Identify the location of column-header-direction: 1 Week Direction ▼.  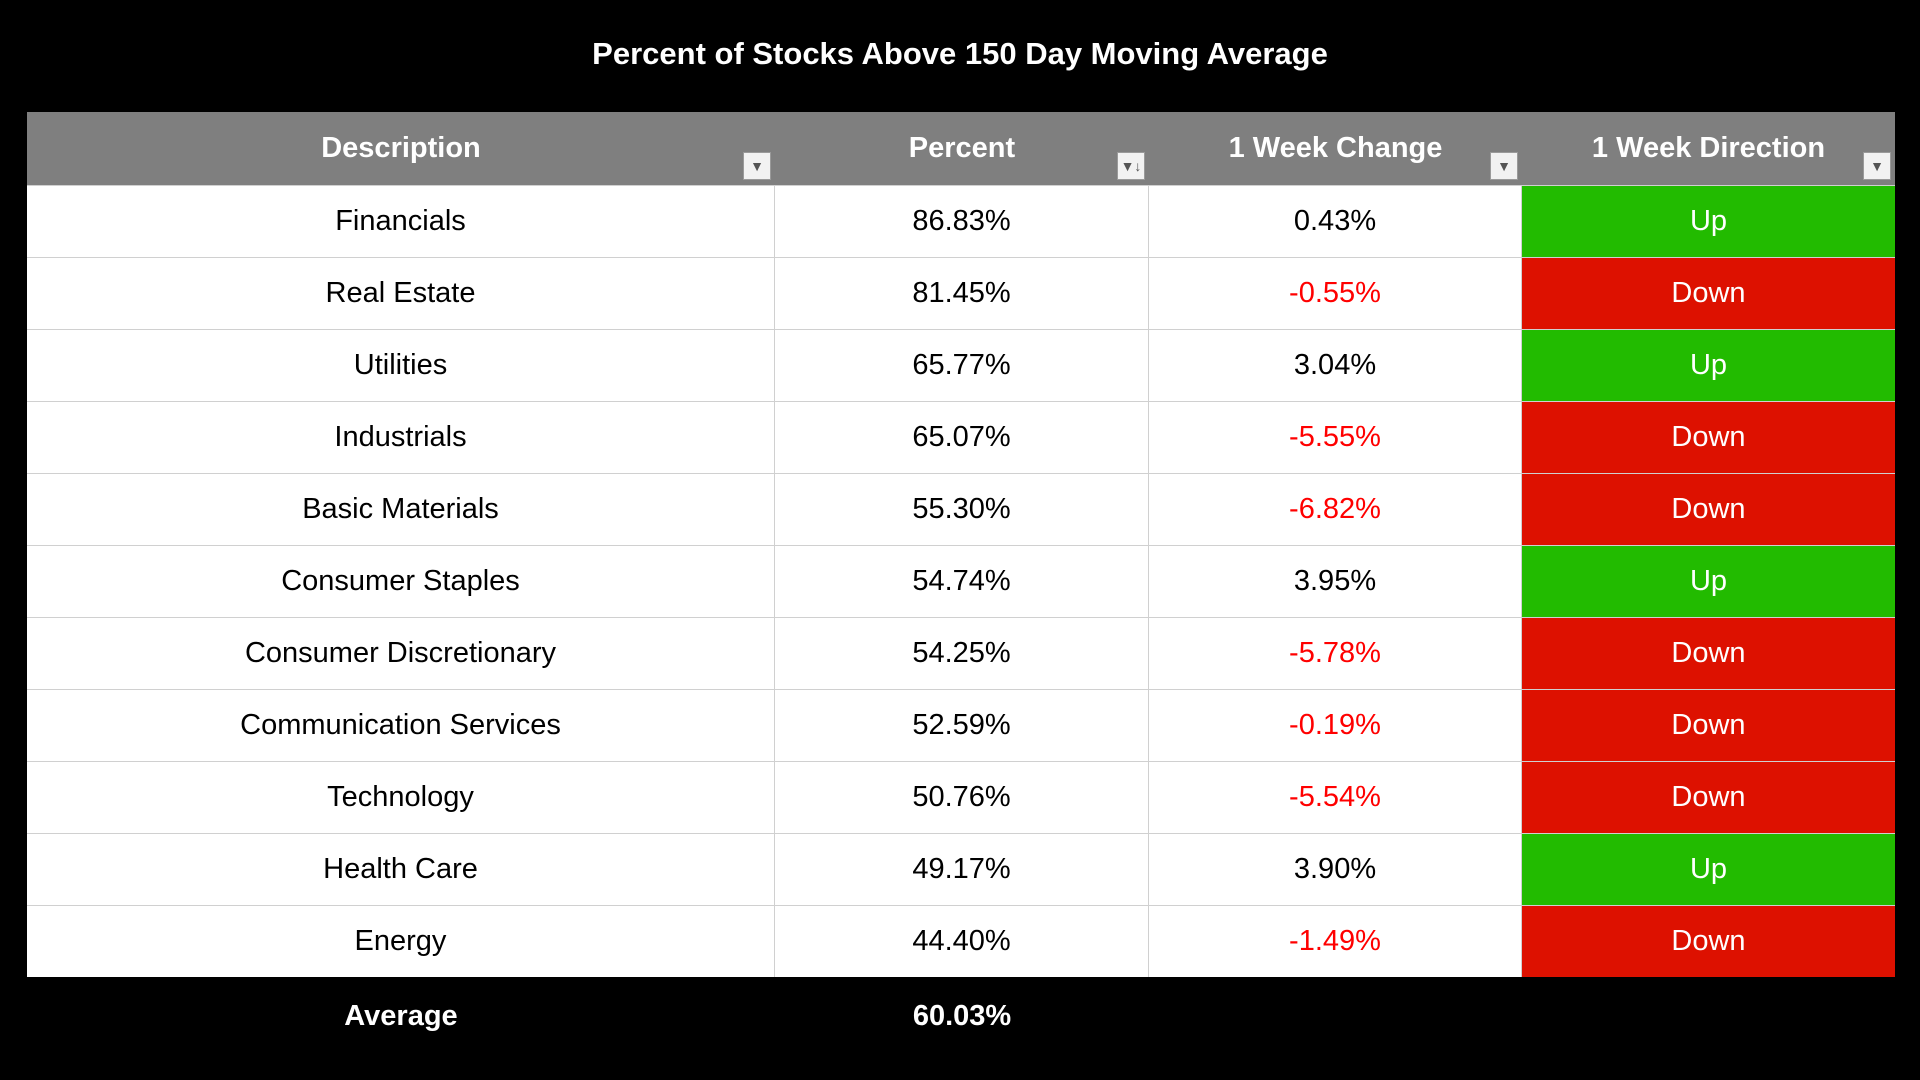
(1708, 148).